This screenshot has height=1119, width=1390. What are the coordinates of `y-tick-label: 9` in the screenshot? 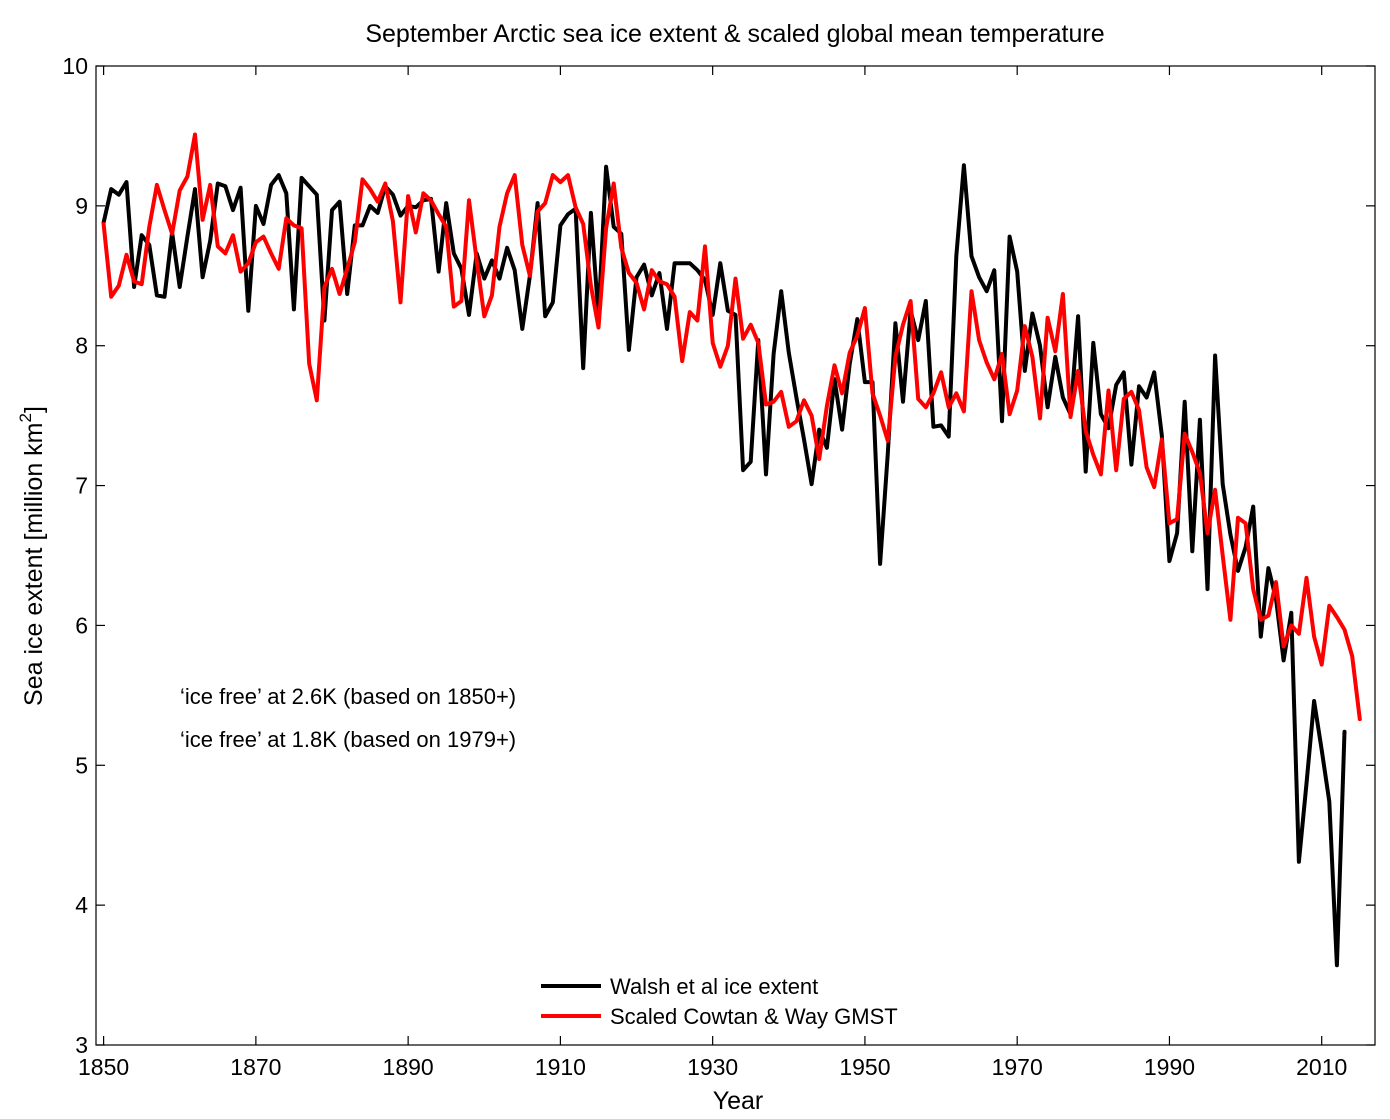 It's located at (81, 206).